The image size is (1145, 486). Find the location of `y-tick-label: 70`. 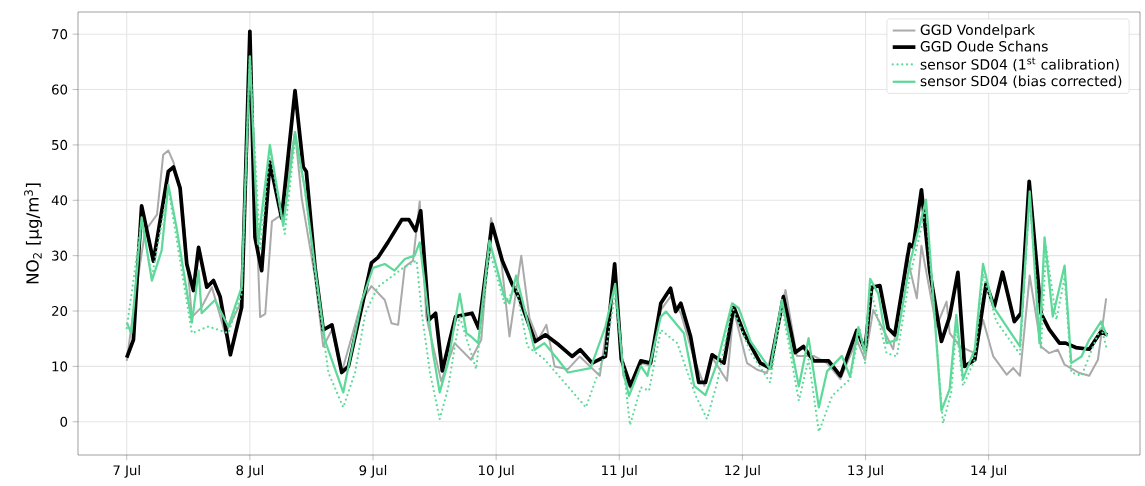

y-tick-label: 70 is located at coordinates (60, 34).